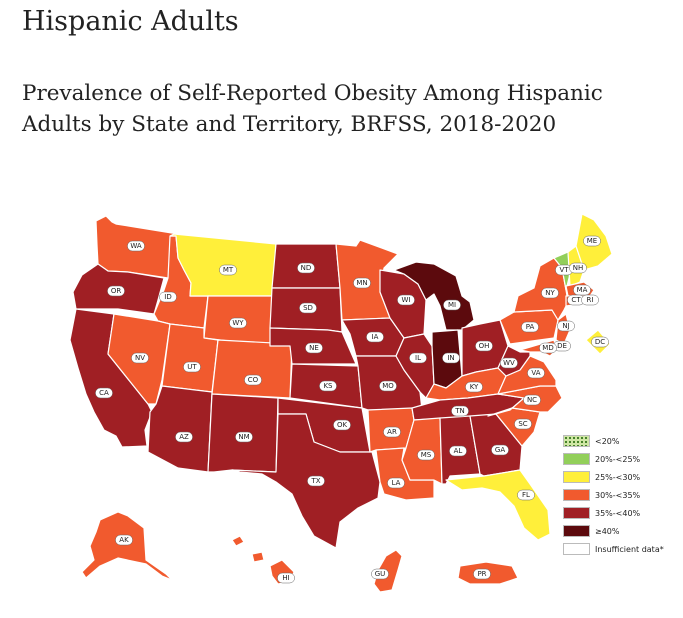 The image size is (683, 618). I want to click on region-az, so click(180, 429).